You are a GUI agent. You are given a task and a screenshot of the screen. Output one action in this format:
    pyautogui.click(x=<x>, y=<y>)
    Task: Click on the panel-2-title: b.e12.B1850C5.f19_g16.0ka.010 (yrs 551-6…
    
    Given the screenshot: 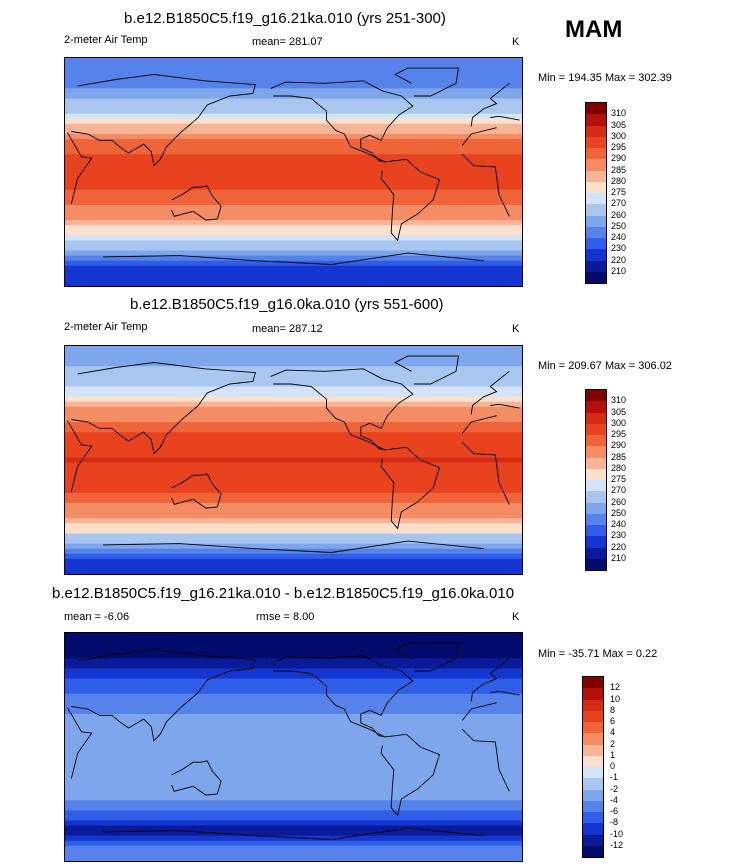 What is the action you would take?
    pyautogui.click(x=287, y=304)
    